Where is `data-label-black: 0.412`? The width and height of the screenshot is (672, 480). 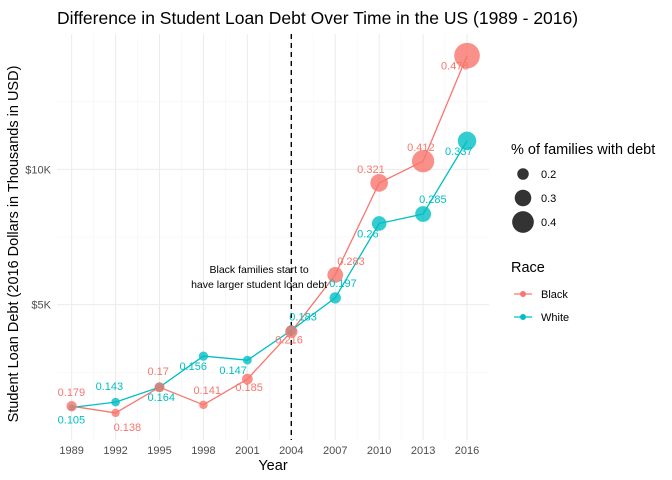
data-label-black: 0.412 is located at coordinates (421, 148).